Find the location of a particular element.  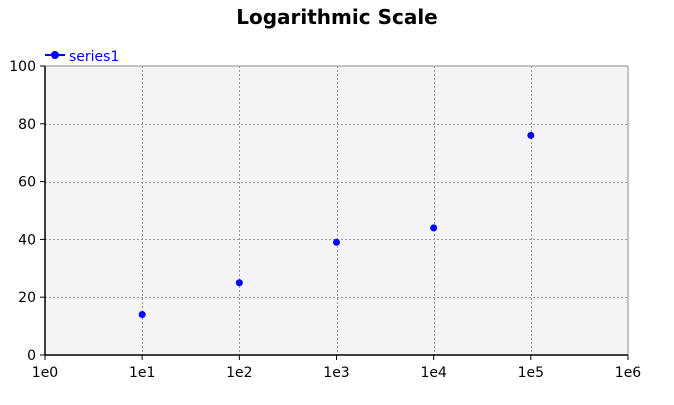

y-tick-label: 0 is located at coordinates (31, 356).